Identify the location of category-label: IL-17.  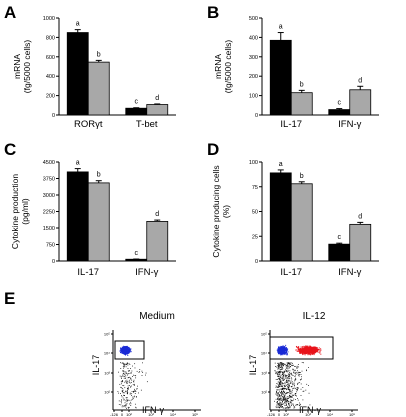
(291, 124).